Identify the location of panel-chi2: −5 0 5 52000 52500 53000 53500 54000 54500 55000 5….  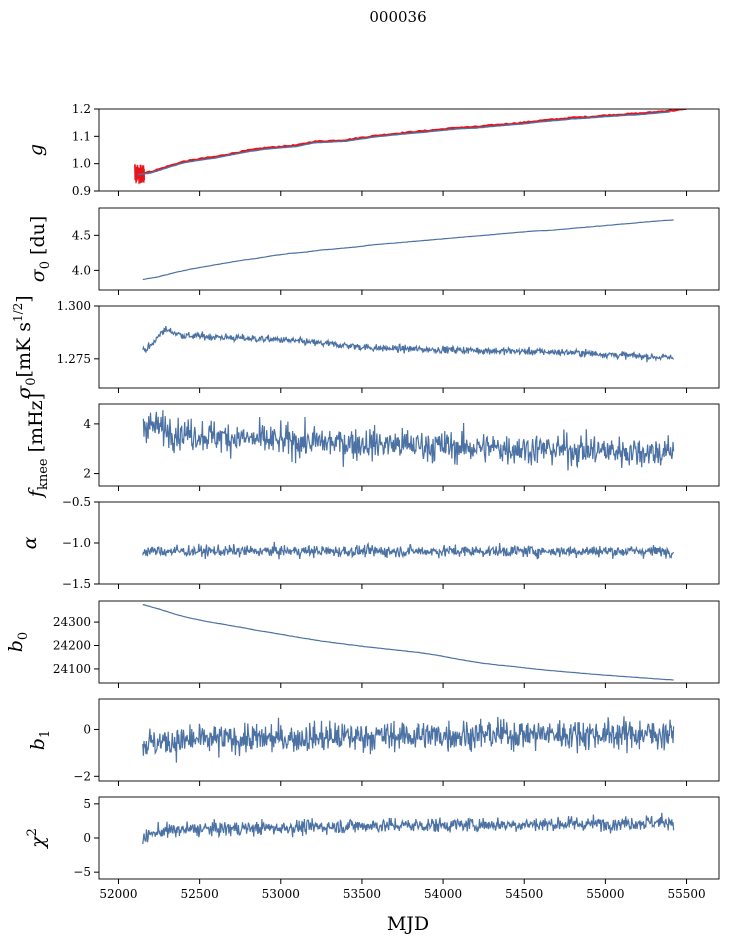
(372, 848).